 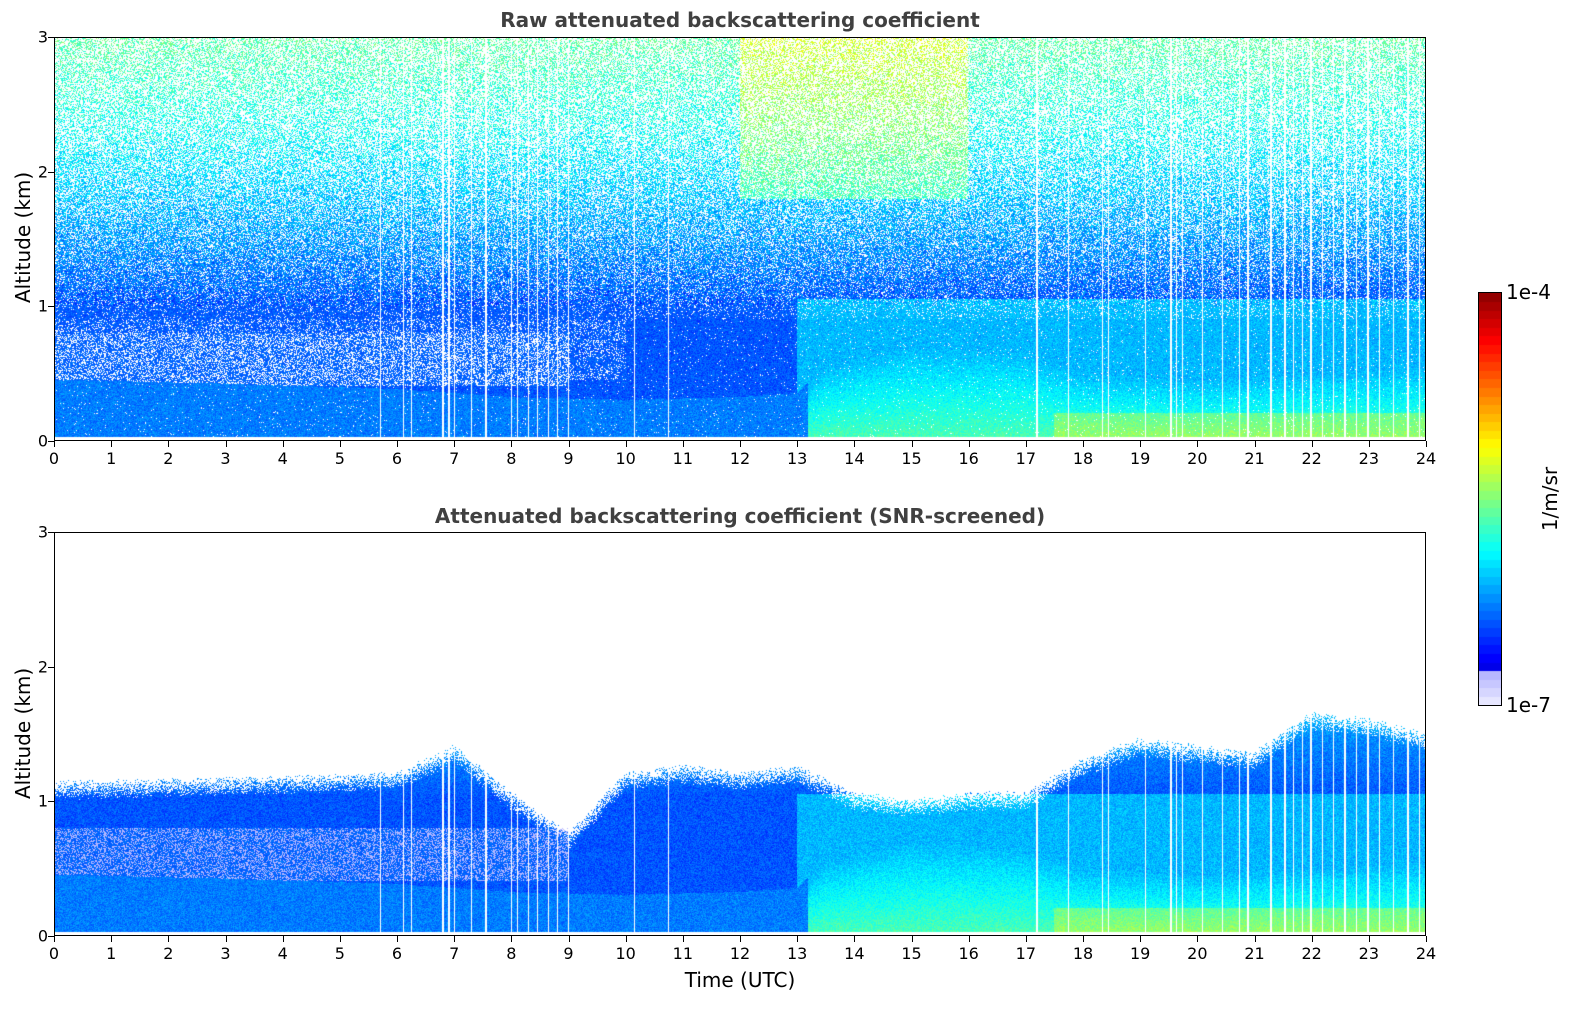 I want to click on x-tick-label: 0, so click(x=54, y=458).